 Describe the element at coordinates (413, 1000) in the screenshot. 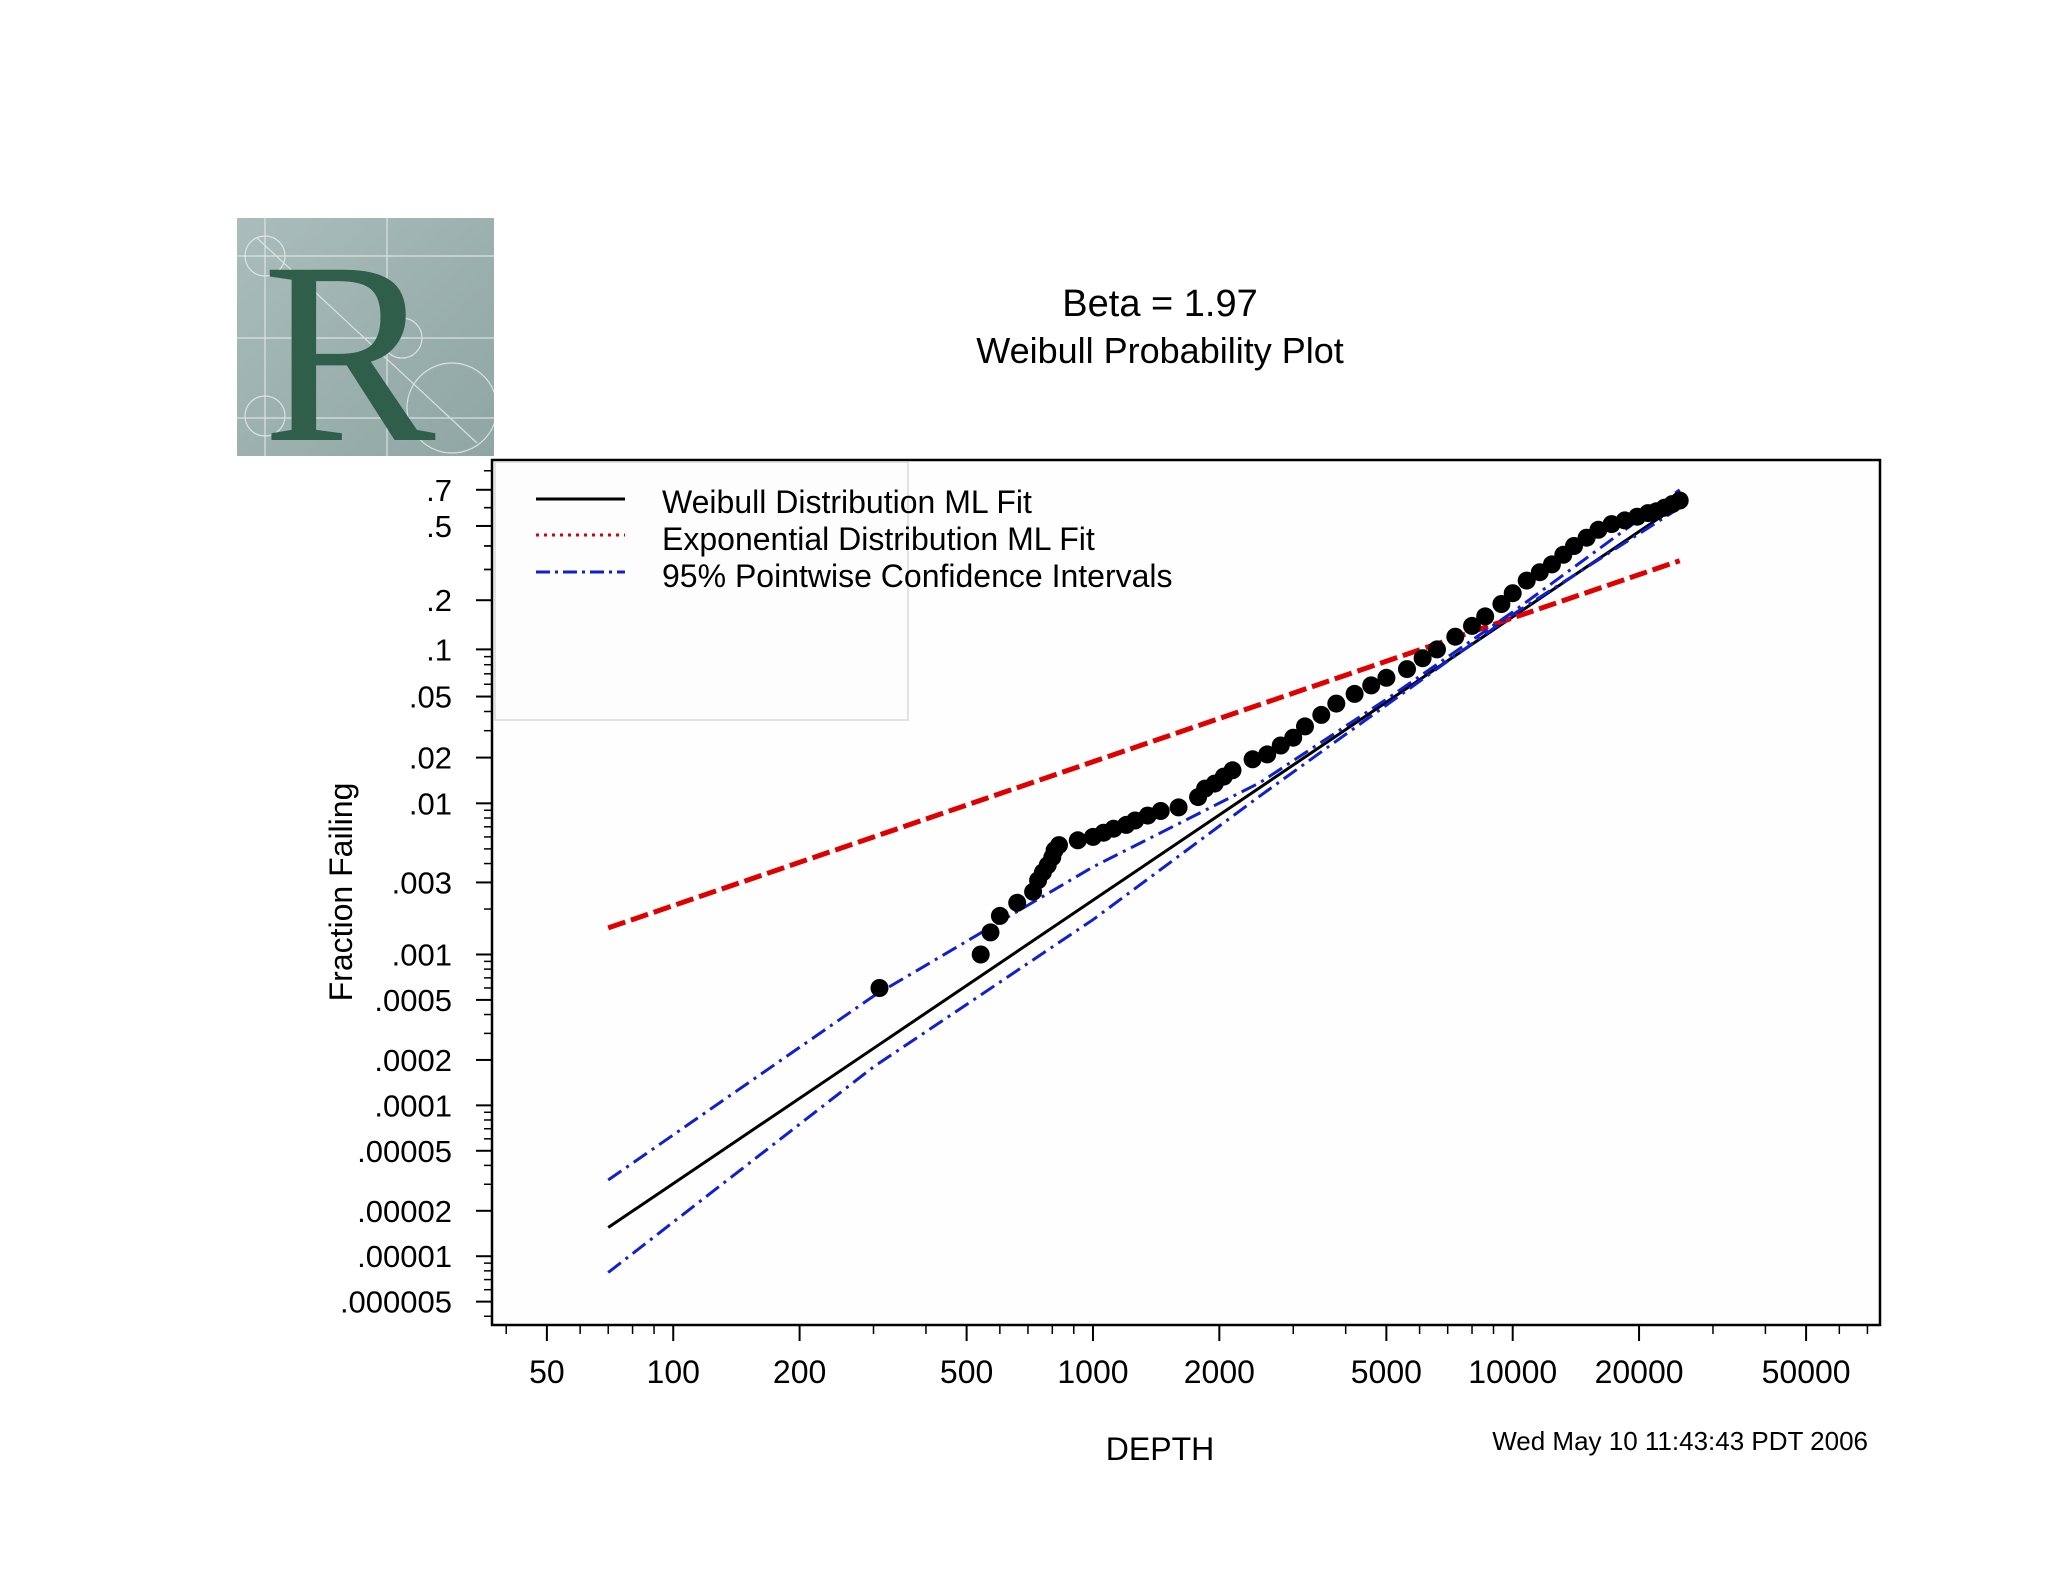

I see `y-tick-label: .0005` at that location.